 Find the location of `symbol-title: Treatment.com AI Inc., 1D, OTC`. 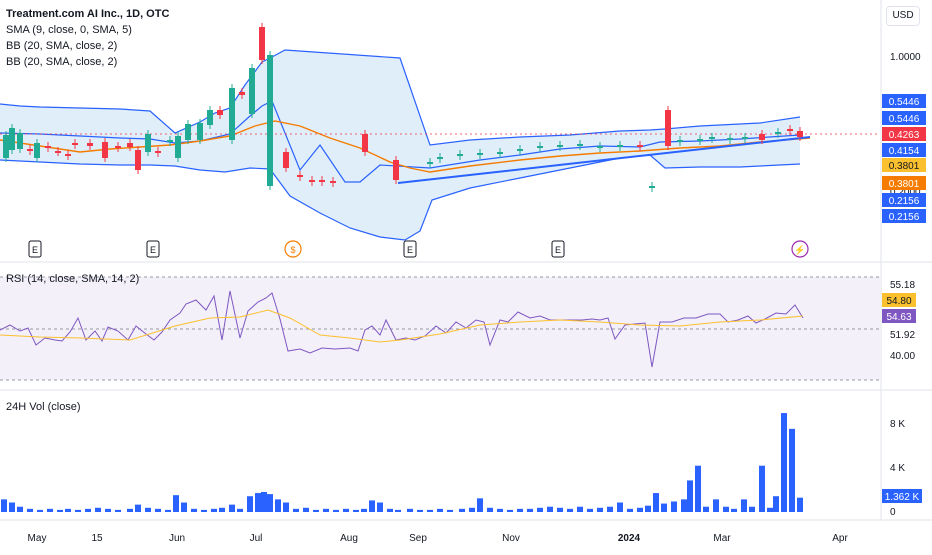

symbol-title: Treatment.com AI Inc., 1D, OTC is located at coordinates (88, 14).